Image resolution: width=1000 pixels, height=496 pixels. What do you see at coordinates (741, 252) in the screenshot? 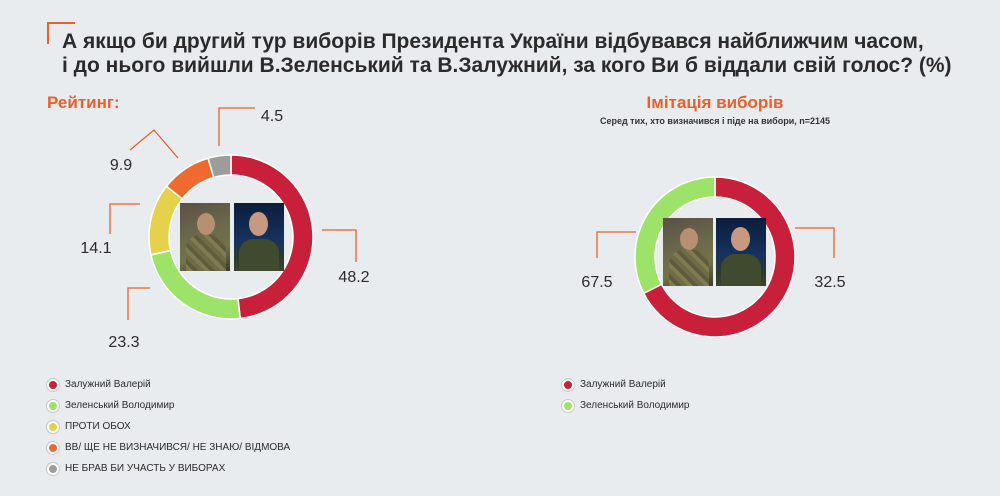
I see `photo-zelensky-right` at bounding box center [741, 252].